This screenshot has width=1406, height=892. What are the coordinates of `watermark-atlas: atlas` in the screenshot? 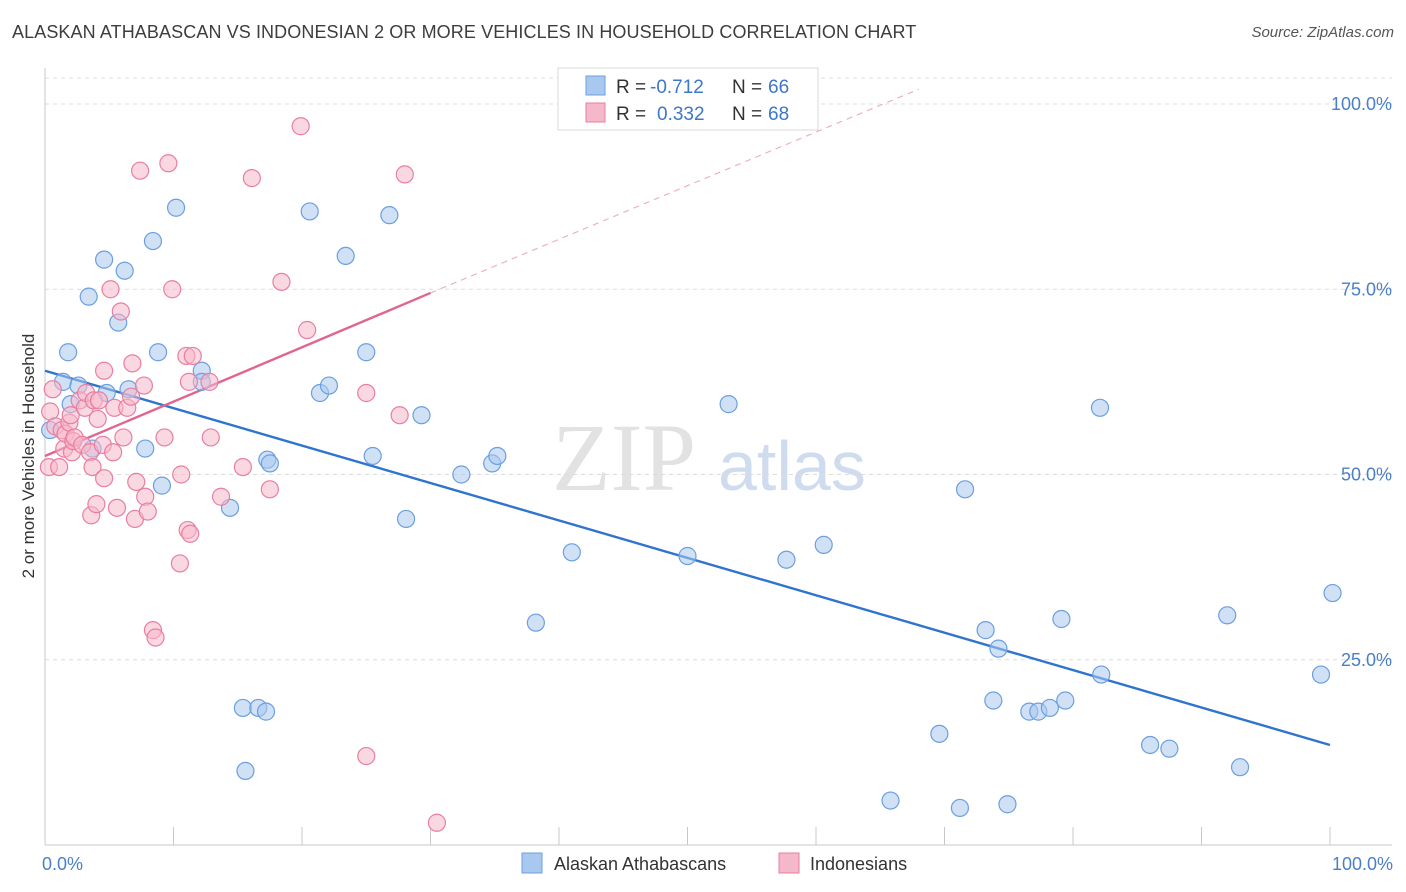 It's located at (792, 466).